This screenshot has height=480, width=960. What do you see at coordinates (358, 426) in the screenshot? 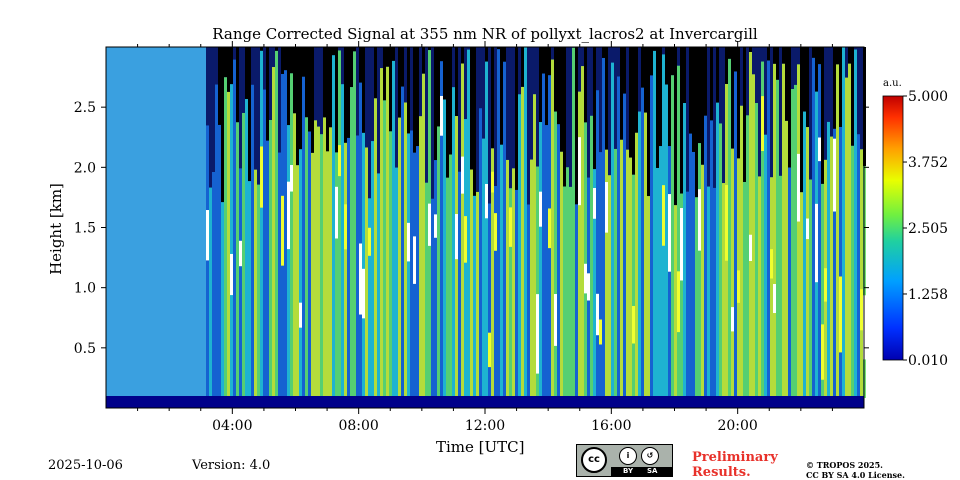
I see `x-tick-label: 08:00` at bounding box center [358, 426].